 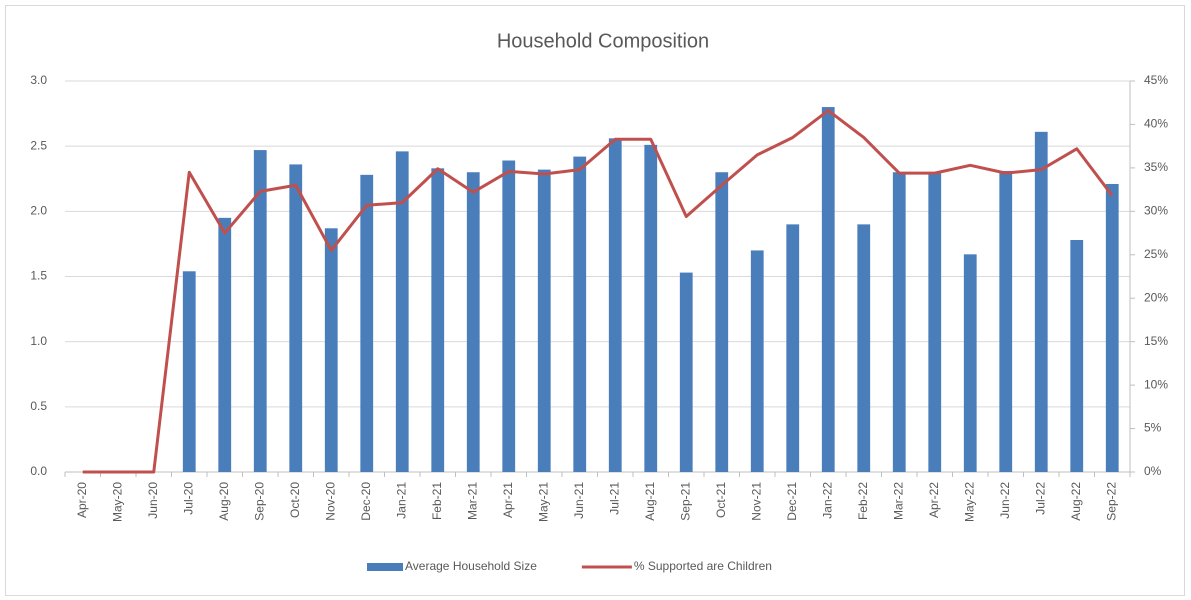 I want to click on x-tick-label: Aug-22, so click(x=1076, y=501).